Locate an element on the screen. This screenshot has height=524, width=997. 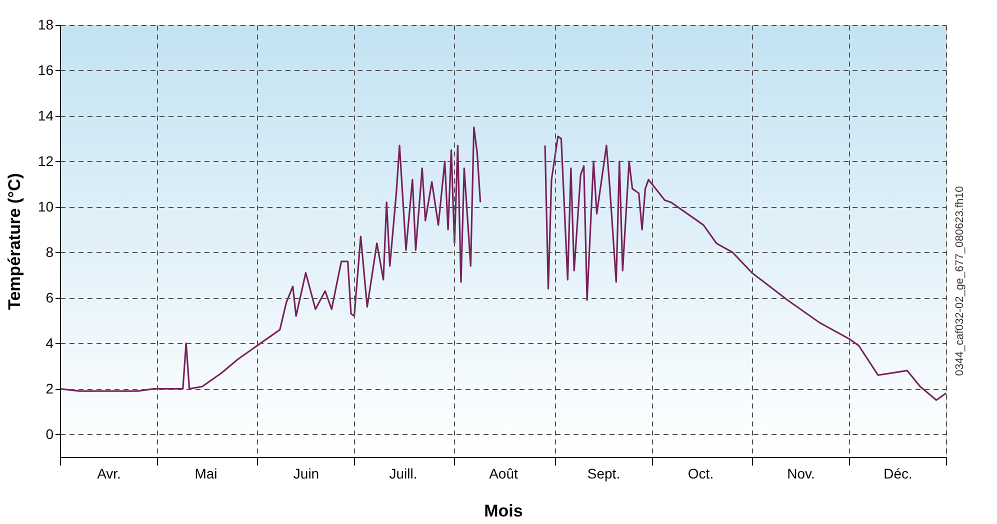
y-tick-label: 18 is located at coordinates (46, 24).